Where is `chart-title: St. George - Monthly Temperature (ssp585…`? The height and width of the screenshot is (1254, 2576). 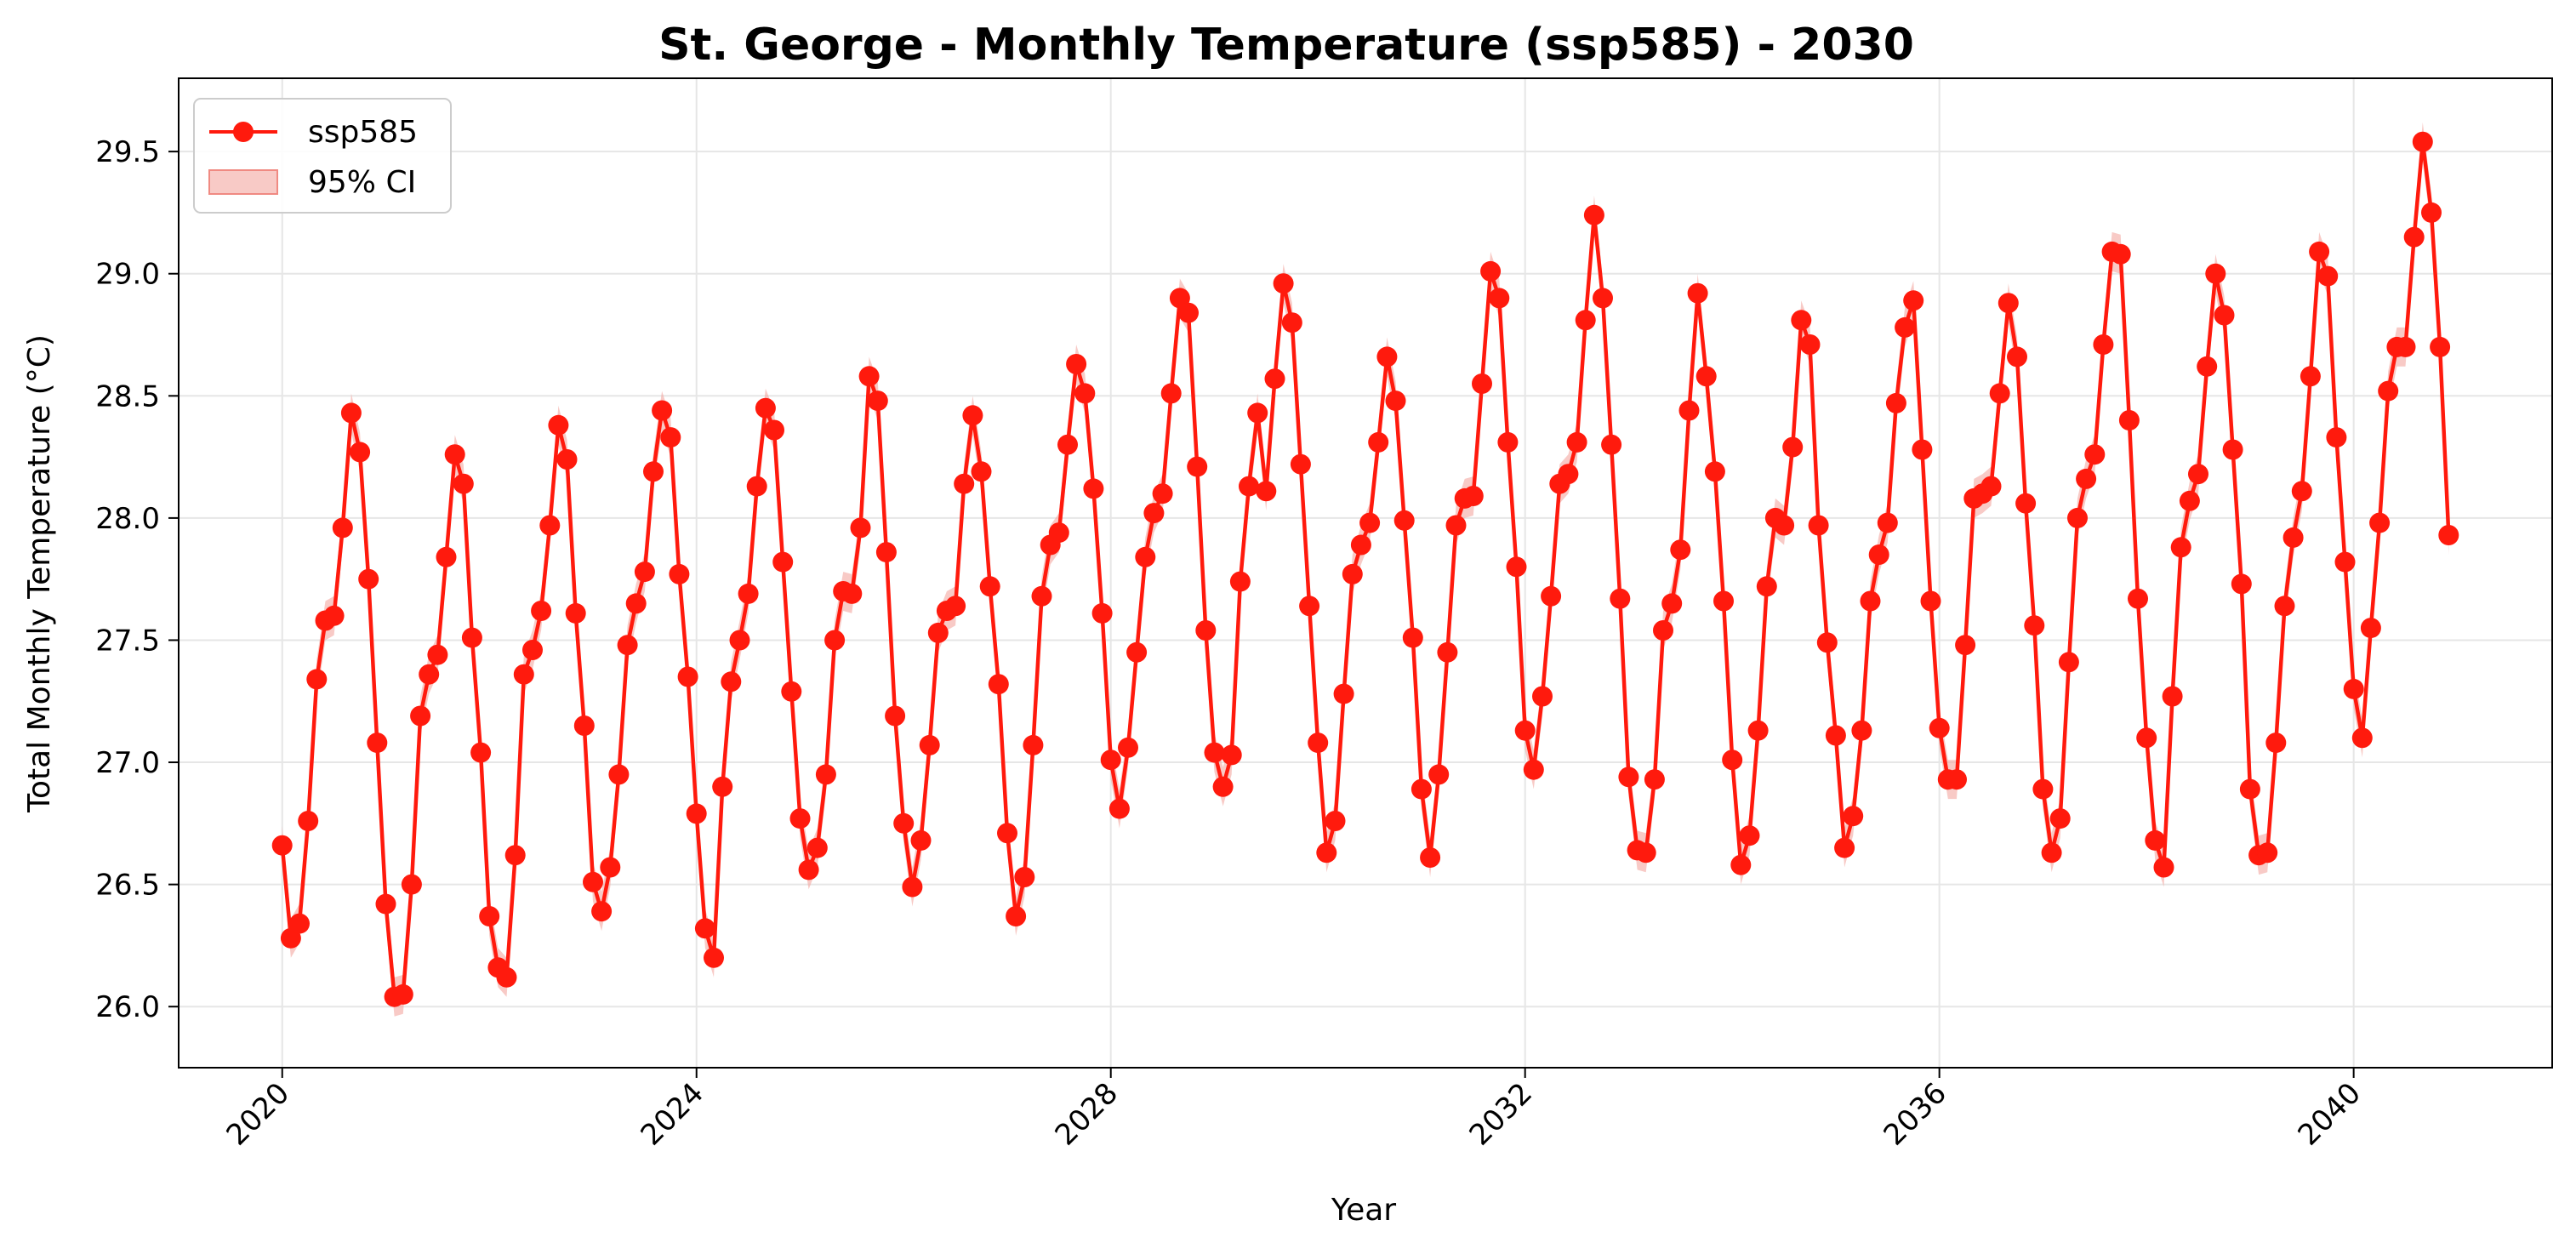
chart-title: St. George - Monthly Temperature (ssp585… is located at coordinates (1286, 46).